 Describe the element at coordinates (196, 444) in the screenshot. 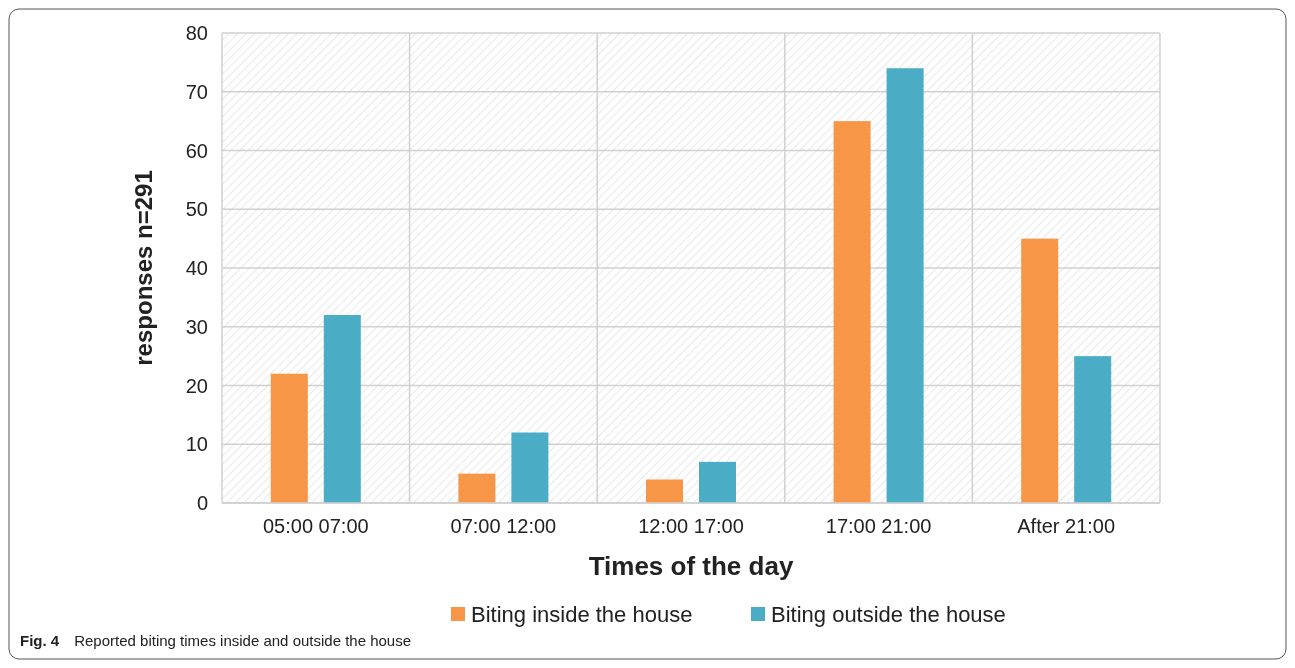

I see `y-tick-label: 10` at that location.